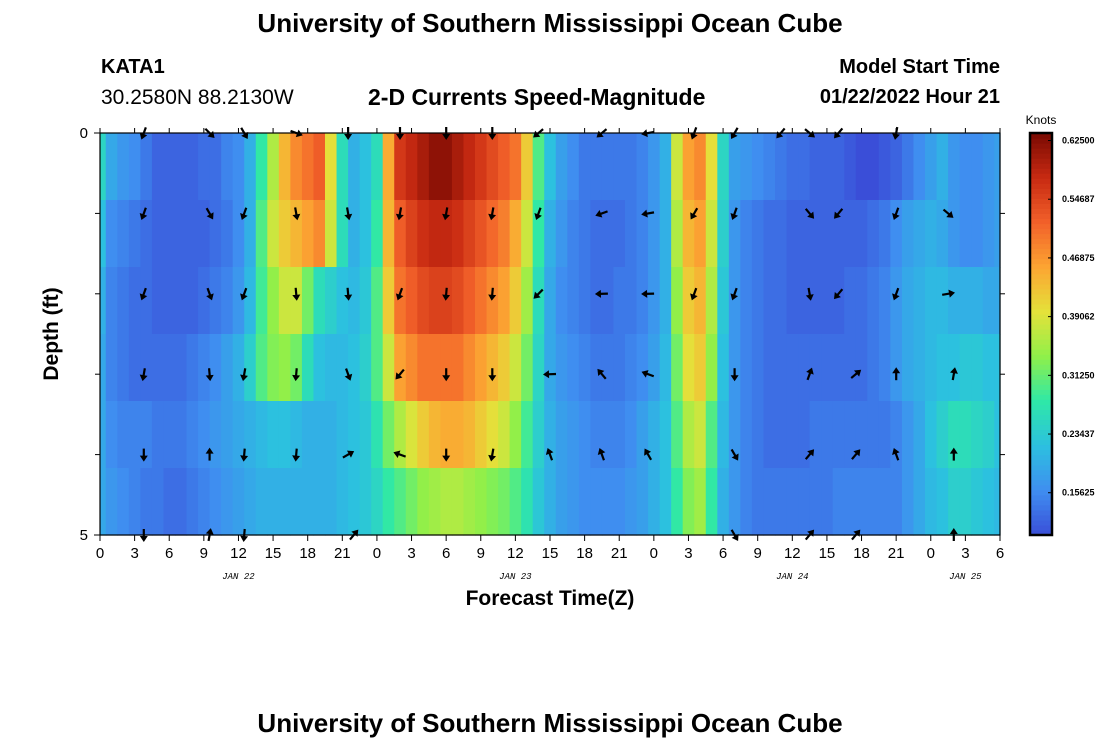 This screenshot has height=750, width=1100. What do you see at coordinates (931, 553) in the screenshot?
I see `x-tick-label: 0` at bounding box center [931, 553].